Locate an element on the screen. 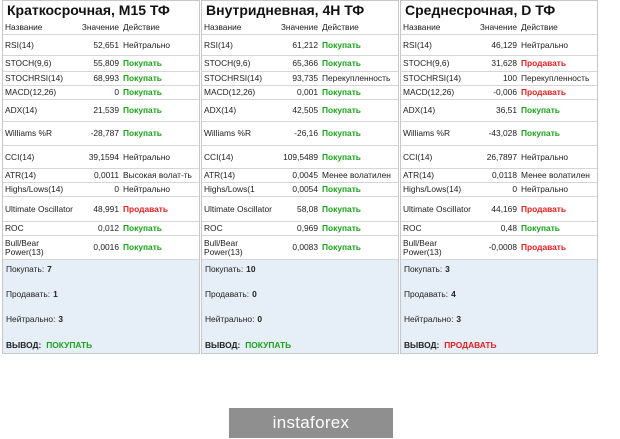 This screenshot has width=620, height=439. indicator-value: 0,0011 is located at coordinates (99, 175).